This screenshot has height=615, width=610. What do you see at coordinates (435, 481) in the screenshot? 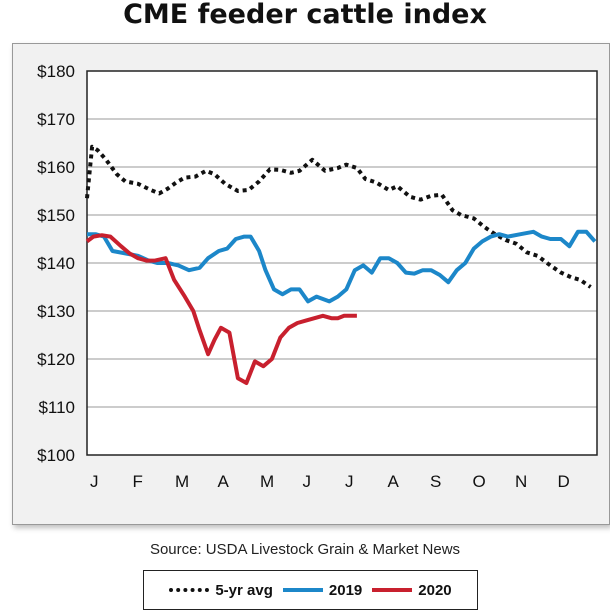
I see `x-tick-label: S` at bounding box center [435, 481].